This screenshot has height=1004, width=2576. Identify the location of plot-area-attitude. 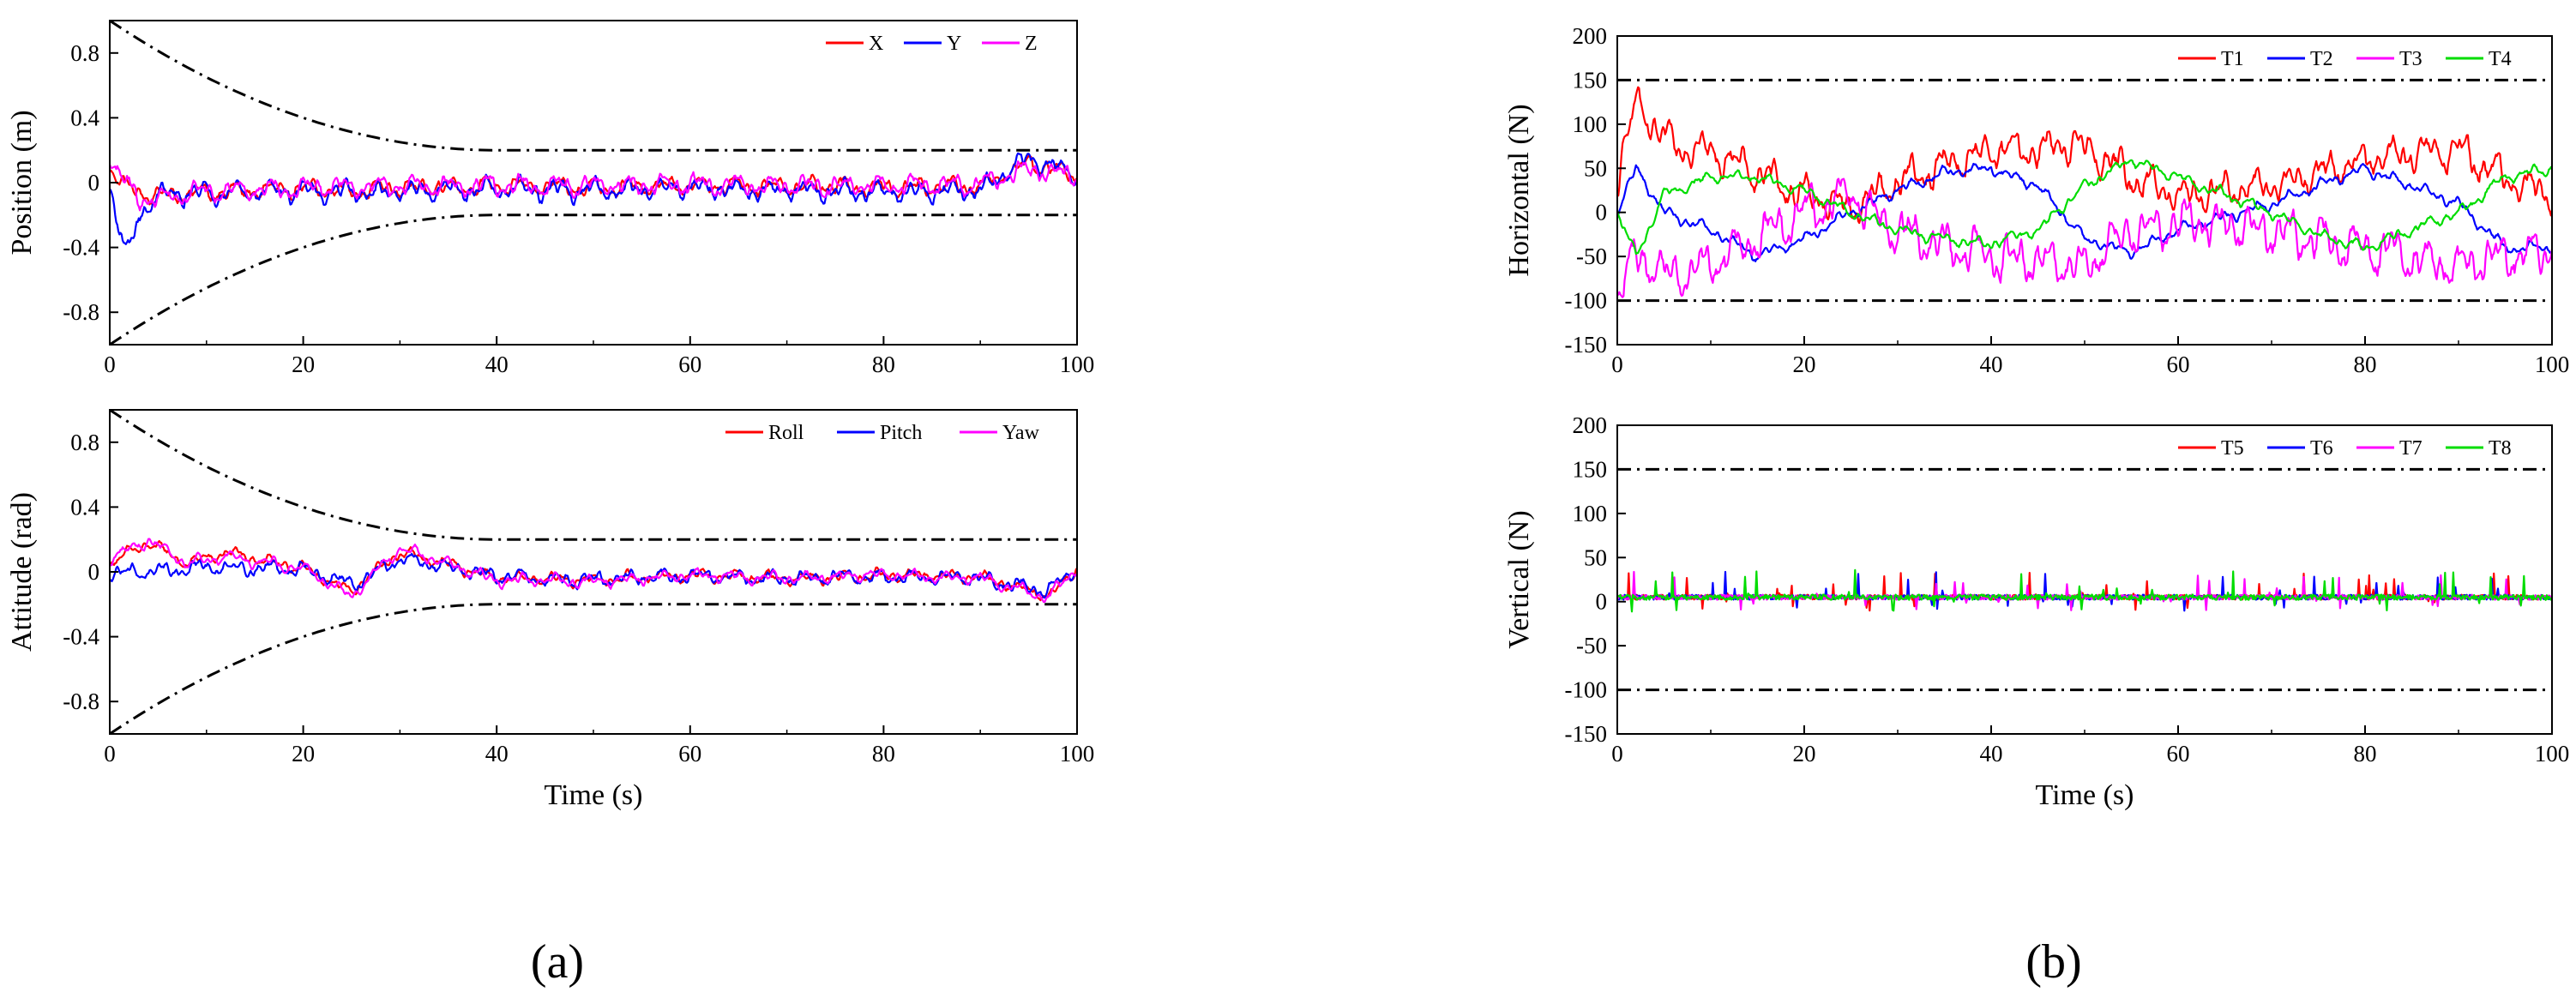
(593, 572).